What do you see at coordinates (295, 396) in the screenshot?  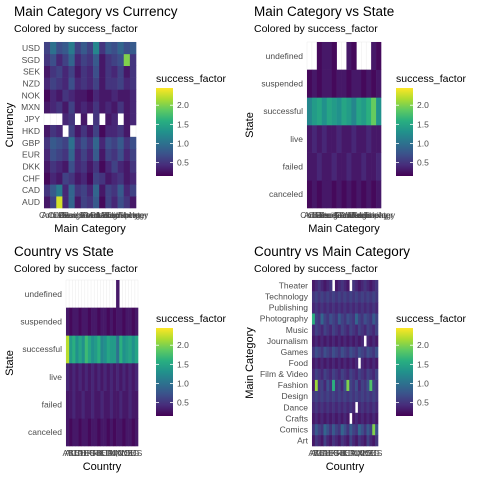 I see `y-tick-label: Design` at bounding box center [295, 396].